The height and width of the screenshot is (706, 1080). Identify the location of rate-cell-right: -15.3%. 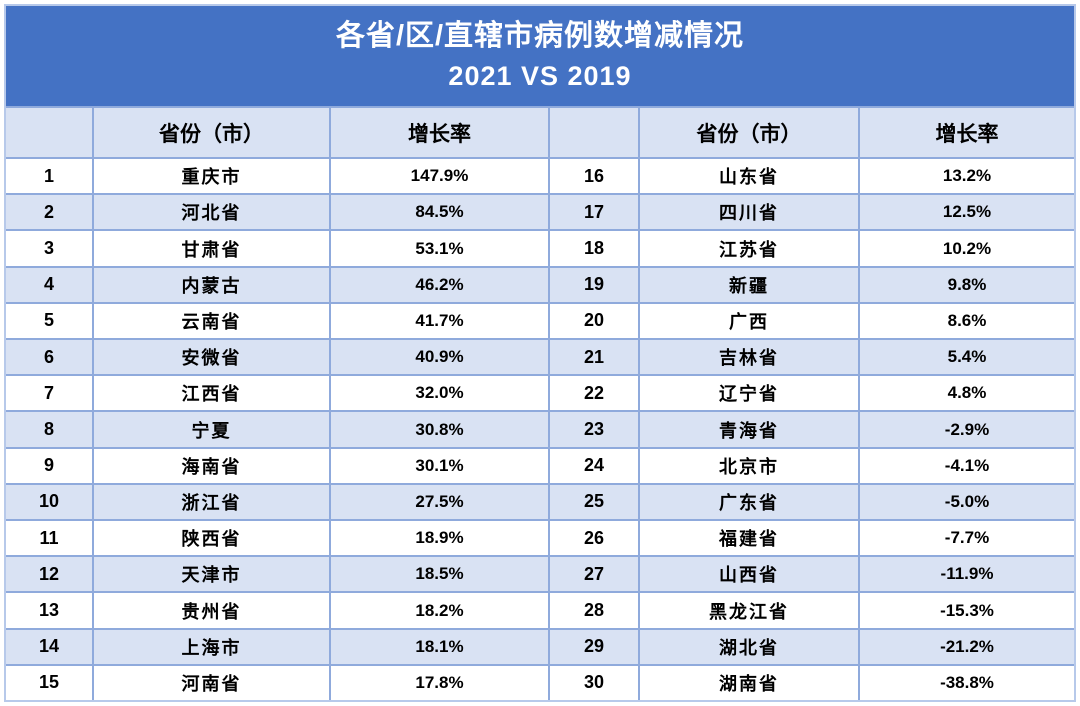
(966, 610).